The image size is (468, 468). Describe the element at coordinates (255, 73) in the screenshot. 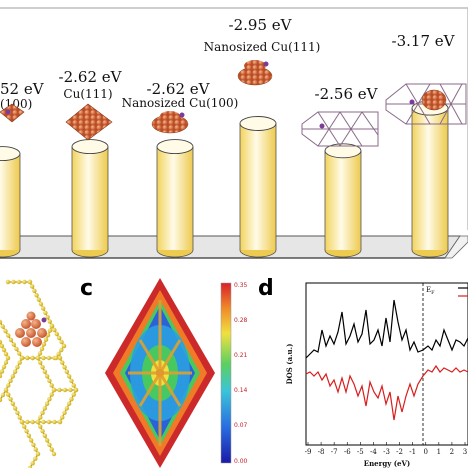

I see `structure-nano-cu111` at that location.